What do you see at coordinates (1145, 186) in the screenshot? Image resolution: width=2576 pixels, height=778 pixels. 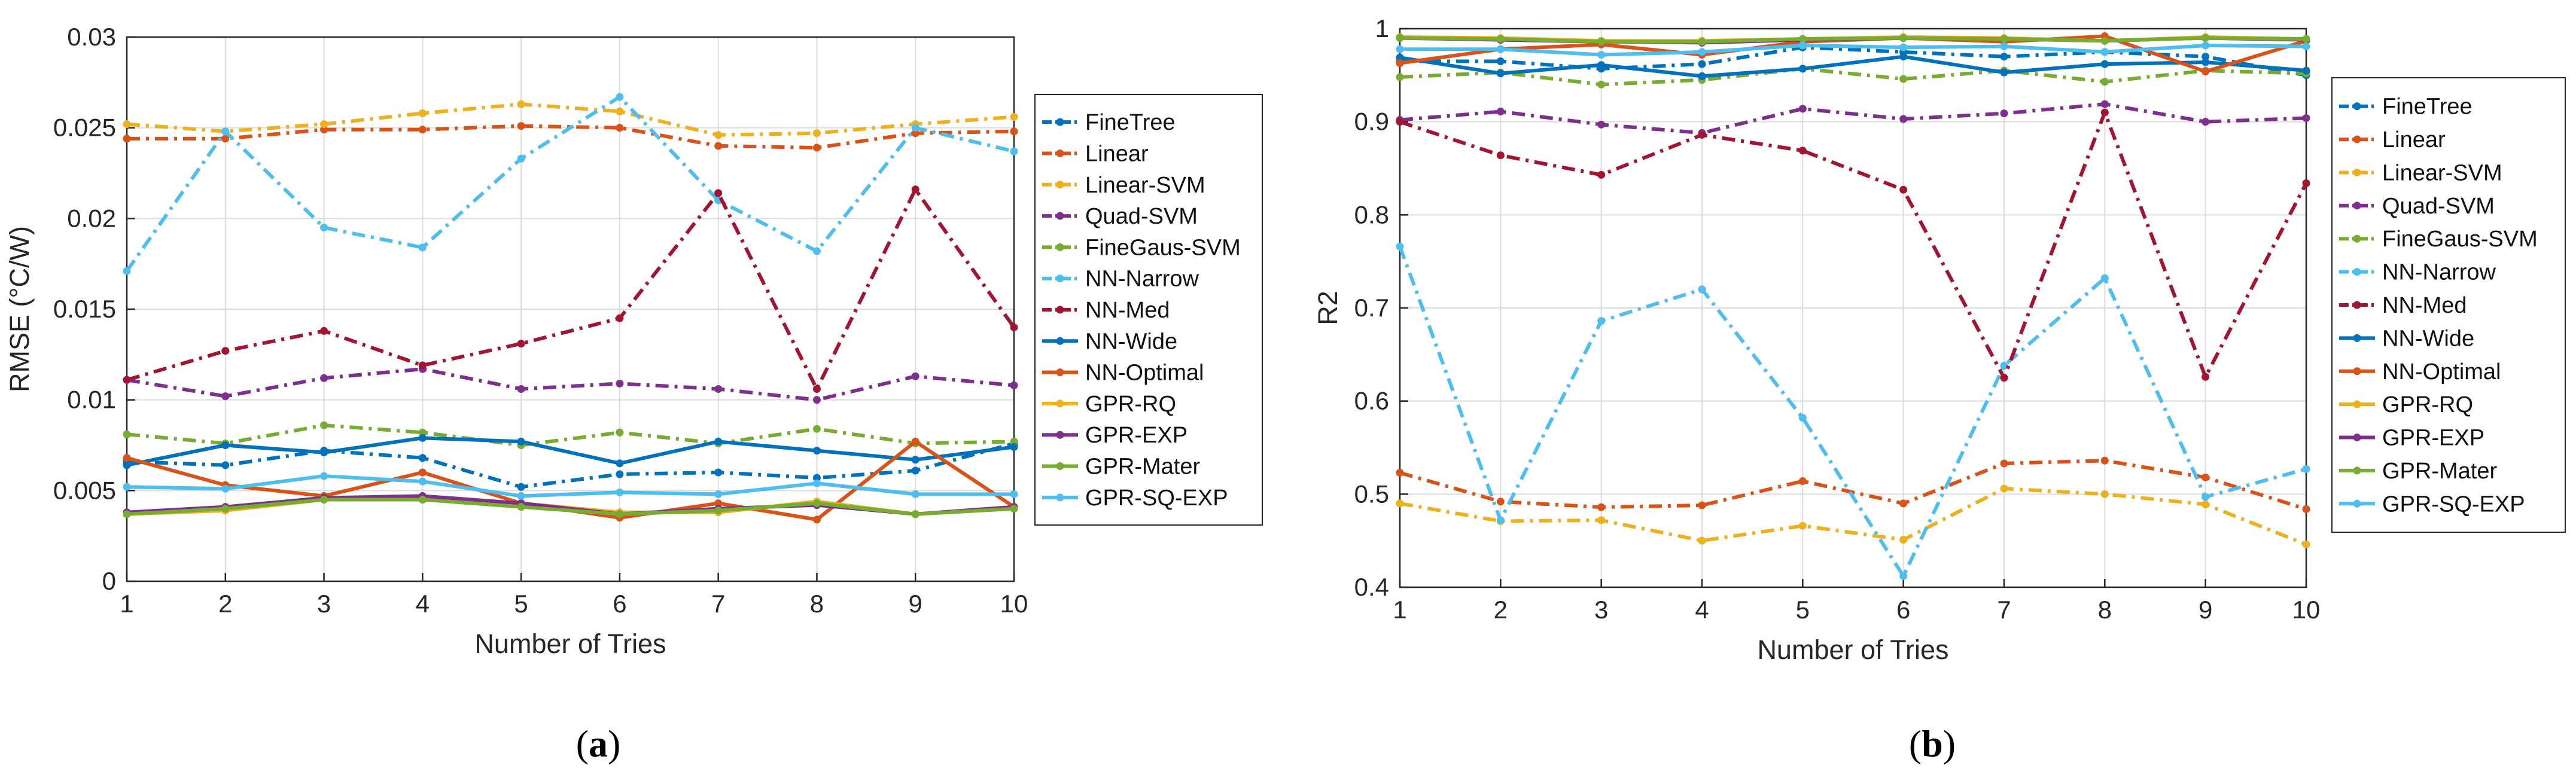 I see `legend-label: Linear-SVM` at bounding box center [1145, 186].